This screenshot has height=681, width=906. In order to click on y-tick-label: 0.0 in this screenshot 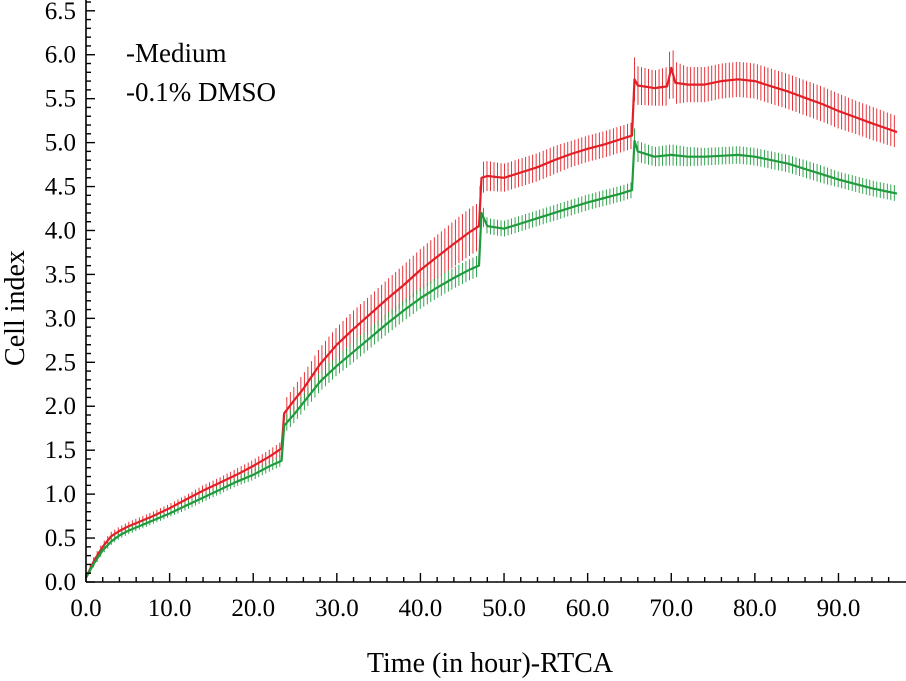, I will do `click(60, 582)`.